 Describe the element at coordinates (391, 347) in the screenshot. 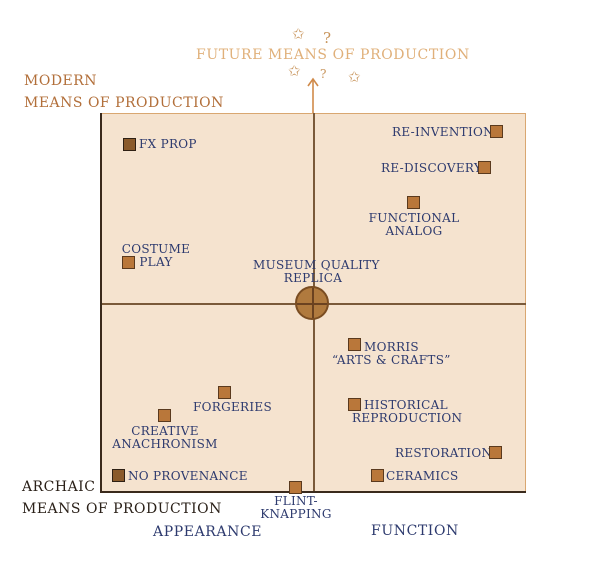

I see `morris-line1: MORRIS` at that location.